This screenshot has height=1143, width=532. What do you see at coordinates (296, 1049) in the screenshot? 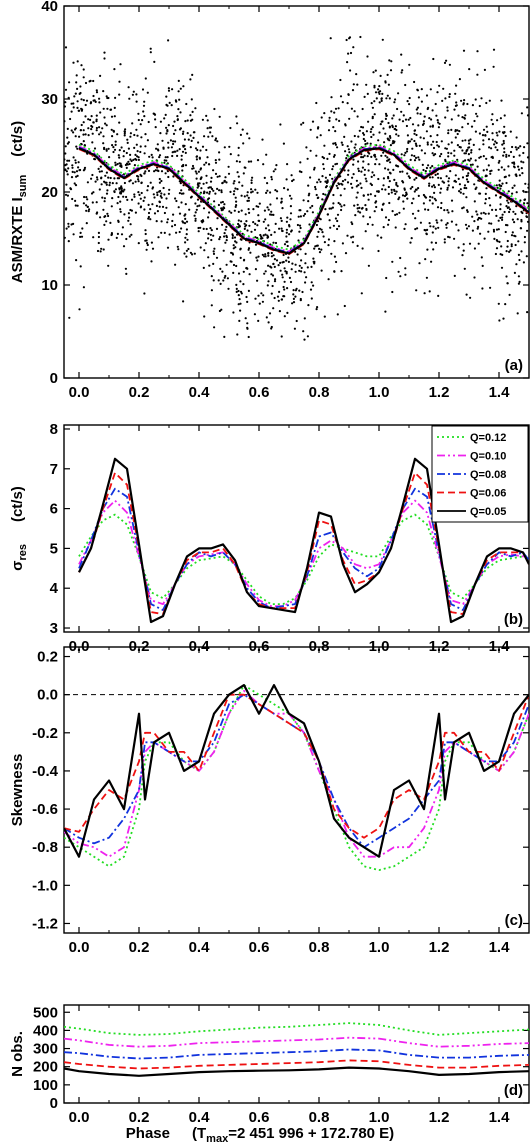
I see `plot-area` at bounding box center [296, 1049].